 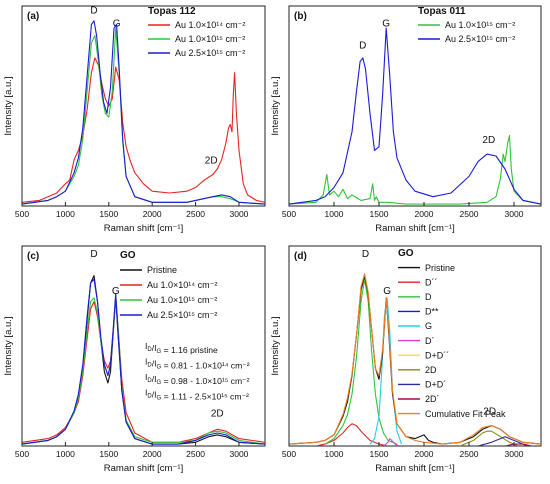 I want to click on ratio-note: ID/IG = 0.81 - 1.0×10¹⁴ cm⁻², so click(x=197, y=364).